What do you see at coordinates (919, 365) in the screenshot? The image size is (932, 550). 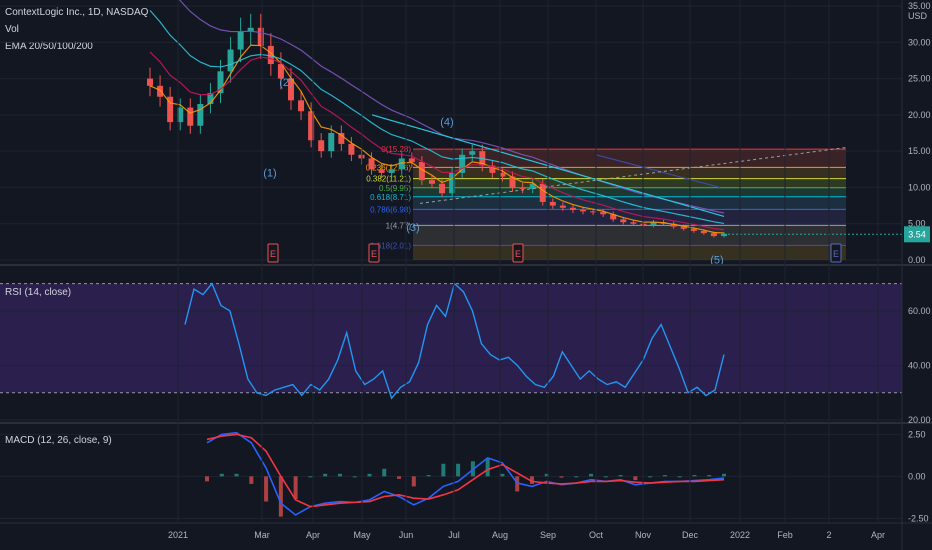 I see `rsi-tick-label: 40.00` at bounding box center [919, 365].